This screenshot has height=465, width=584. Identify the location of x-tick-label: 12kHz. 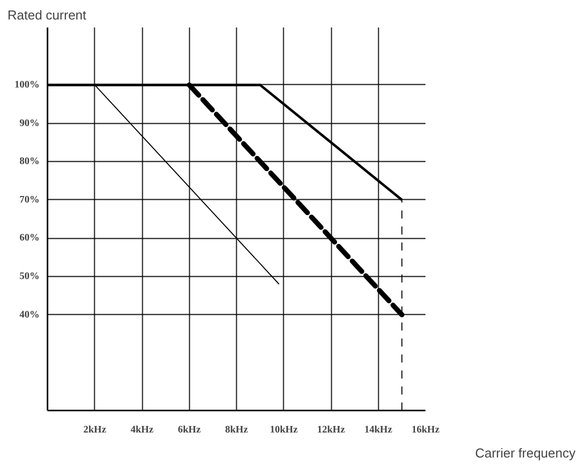
(331, 430).